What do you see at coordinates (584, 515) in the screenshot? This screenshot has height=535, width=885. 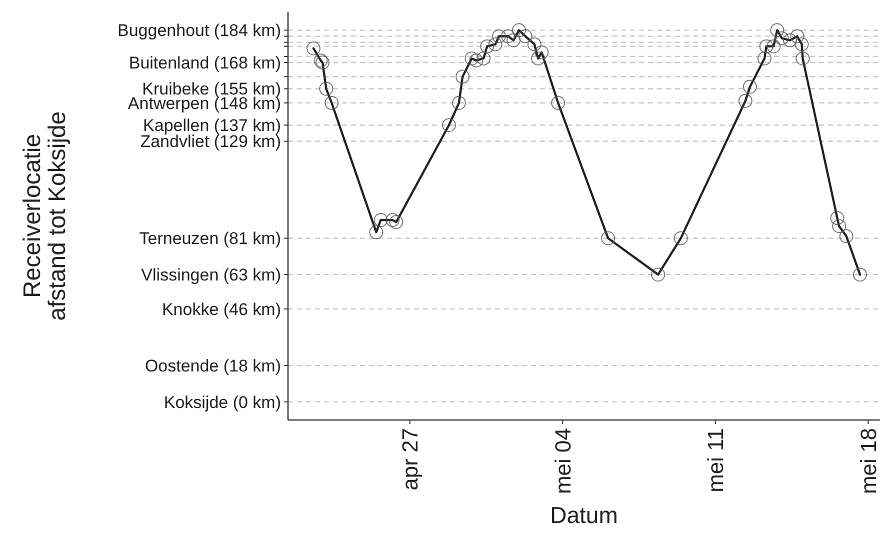 I see `x-axis-title: Datum` at bounding box center [584, 515].